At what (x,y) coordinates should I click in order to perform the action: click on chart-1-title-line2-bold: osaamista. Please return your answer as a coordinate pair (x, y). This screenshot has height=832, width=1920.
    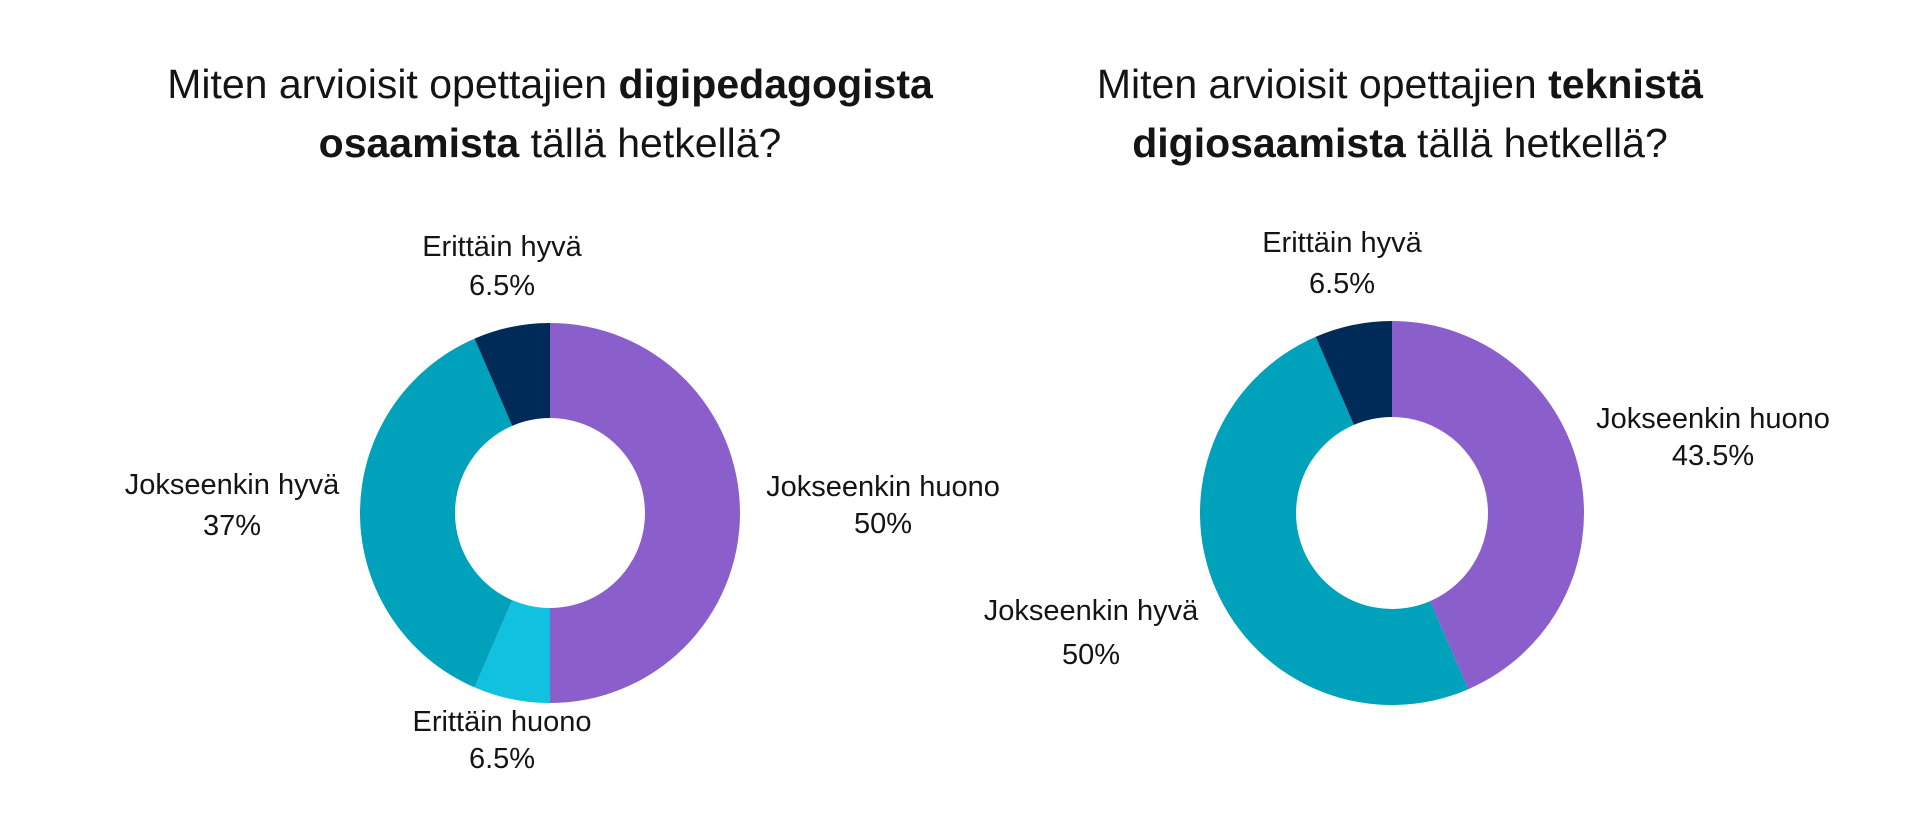
    Looking at the image, I should click on (419, 143).